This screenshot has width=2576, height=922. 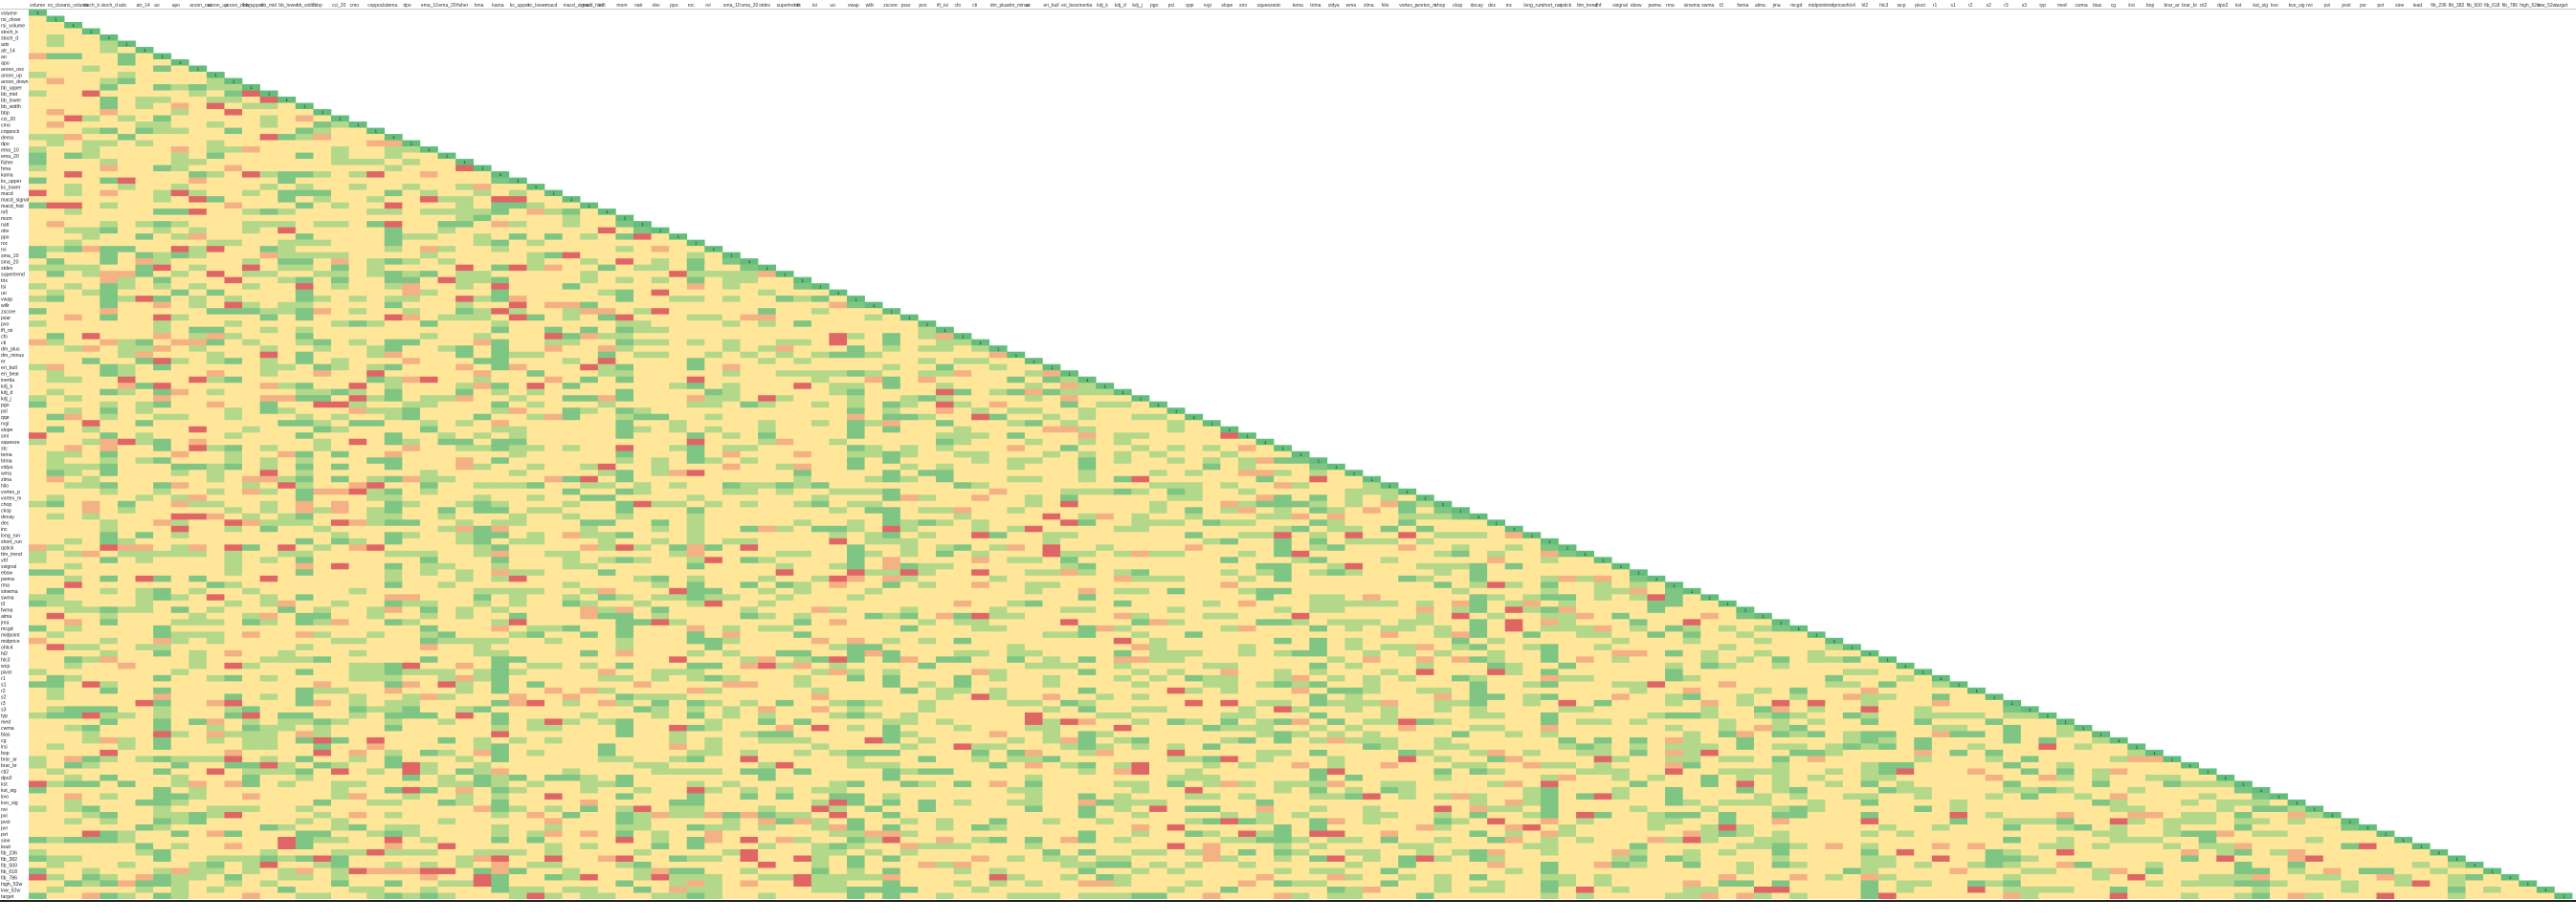 What do you see at coordinates (1439, 6) in the screenshot?
I see `column-header-cell: chop` at bounding box center [1439, 6].